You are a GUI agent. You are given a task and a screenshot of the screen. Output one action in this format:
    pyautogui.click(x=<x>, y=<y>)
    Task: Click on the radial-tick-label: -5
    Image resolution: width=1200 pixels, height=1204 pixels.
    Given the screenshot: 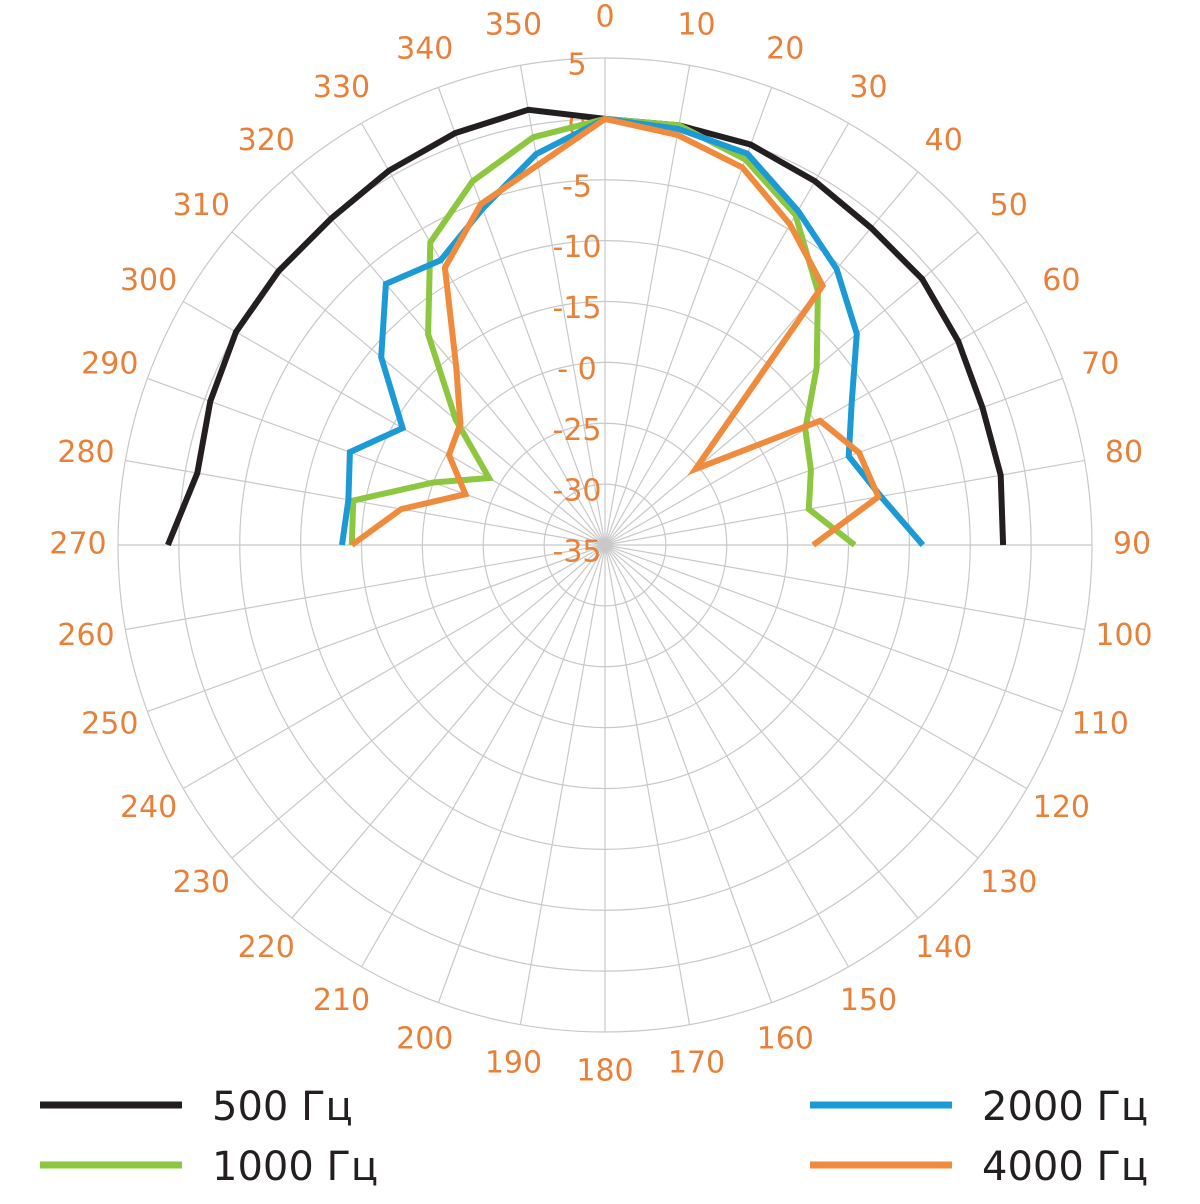 What is the action you would take?
    pyautogui.click(x=577, y=186)
    